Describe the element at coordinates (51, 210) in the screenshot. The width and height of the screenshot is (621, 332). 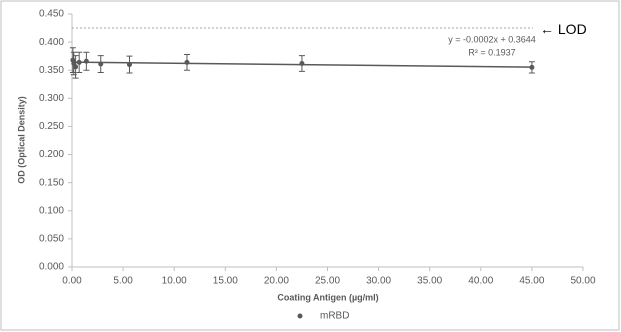
I see `y-tick-label: 0.100` at that location.